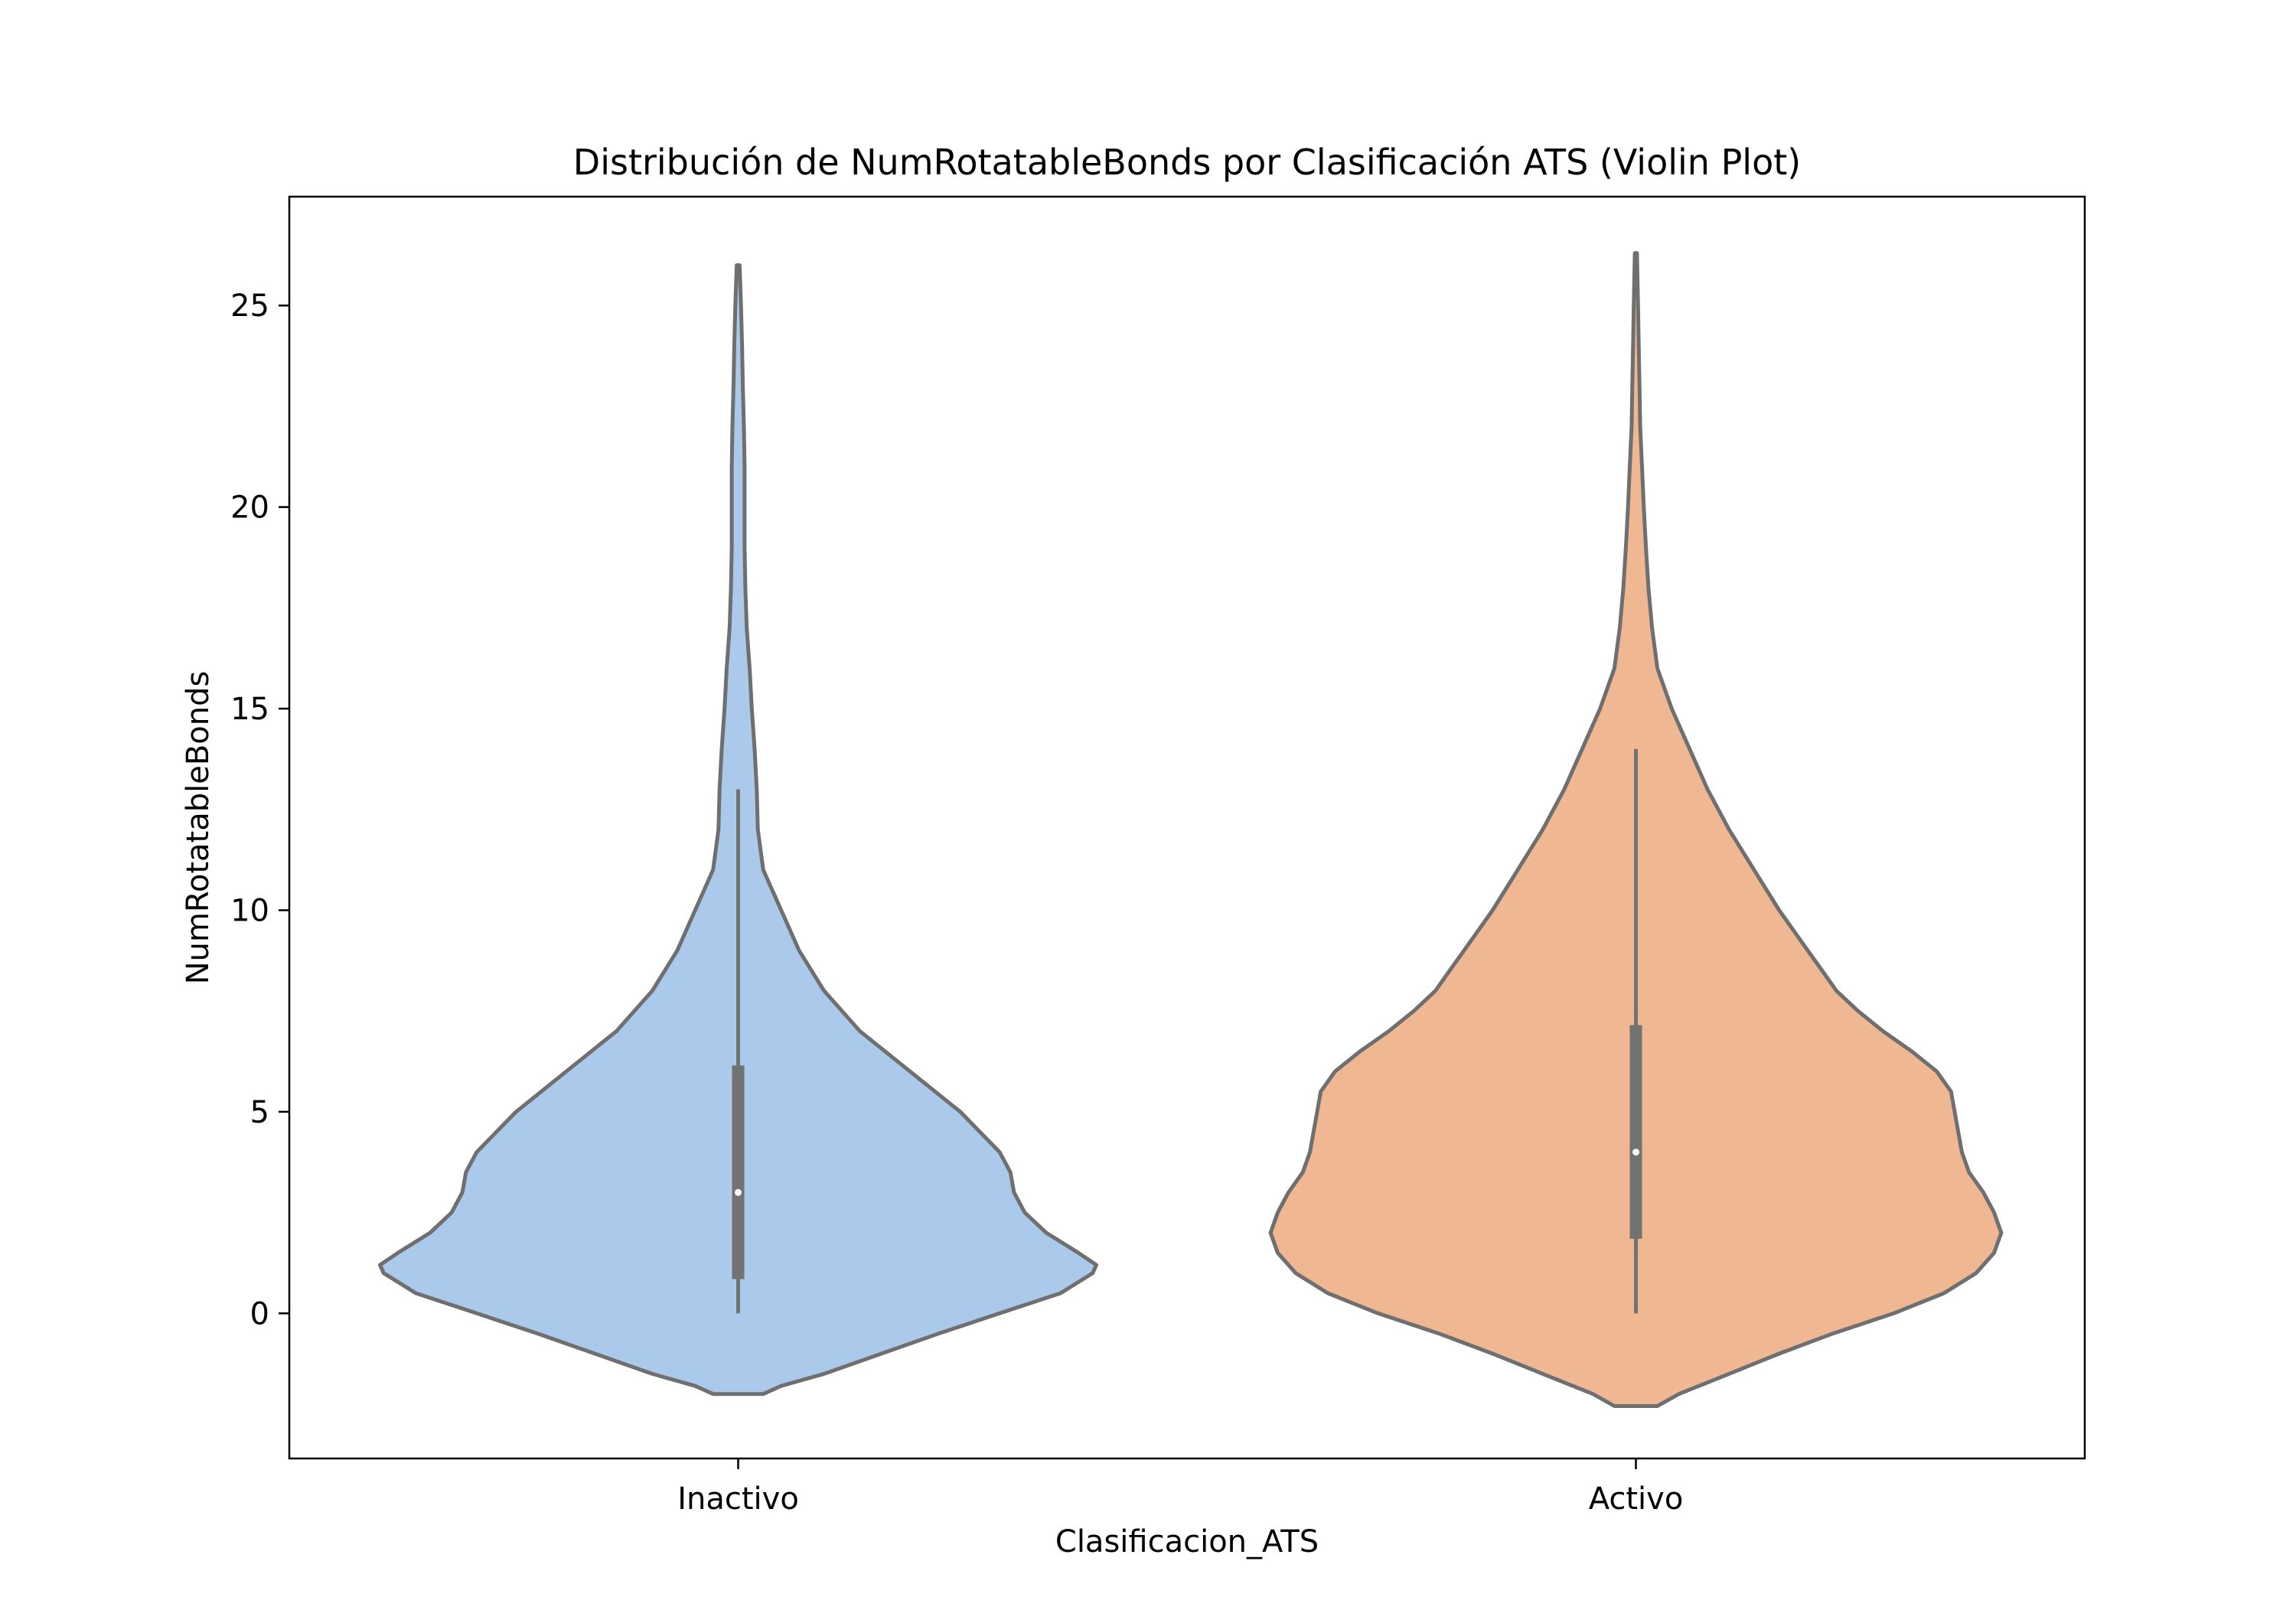 The image size is (2296, 1623). Describe the element at coordinates (259, 1314) in the screenshot. I see `y-tick-label: 0` at that location.